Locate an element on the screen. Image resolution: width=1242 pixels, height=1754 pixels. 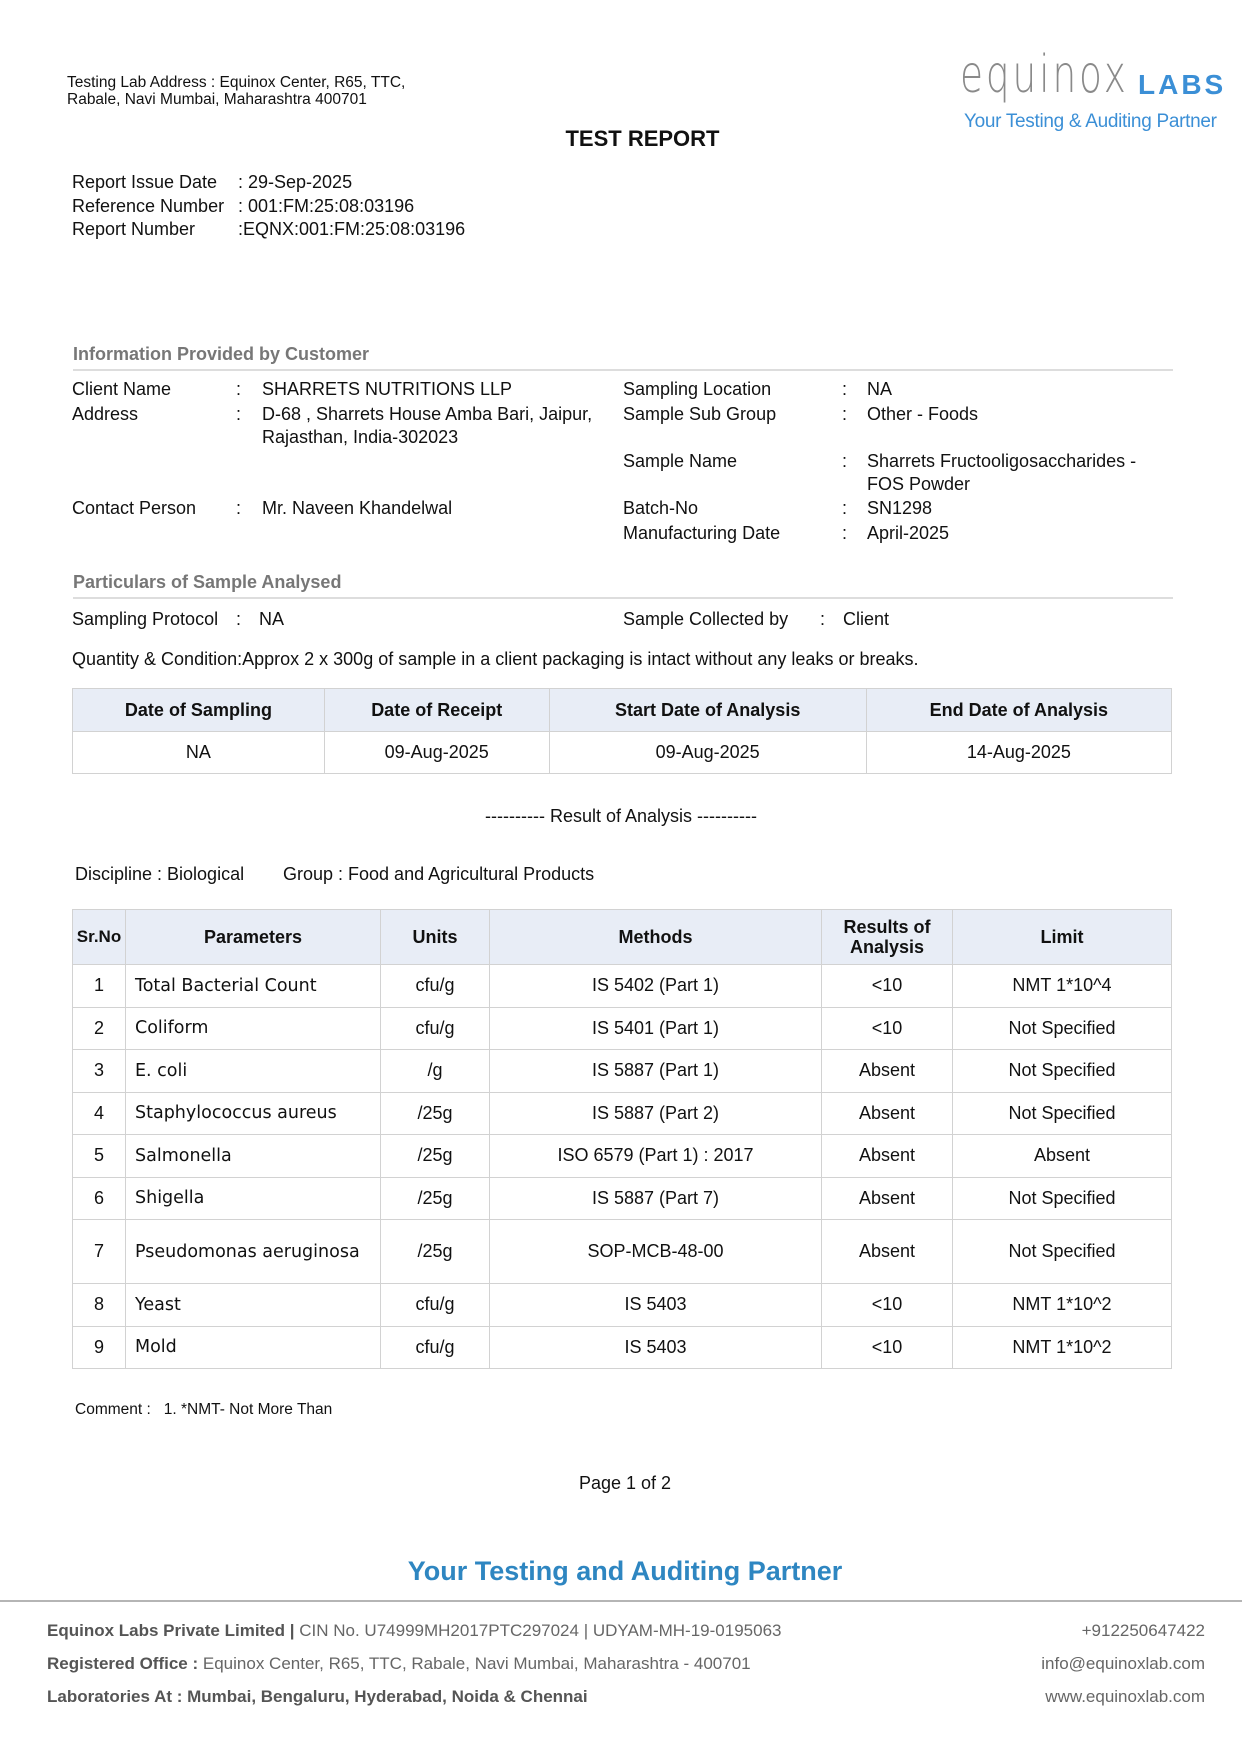
table-cell: IS 5887 (Part 1) is located at coordinates (655, 1071).